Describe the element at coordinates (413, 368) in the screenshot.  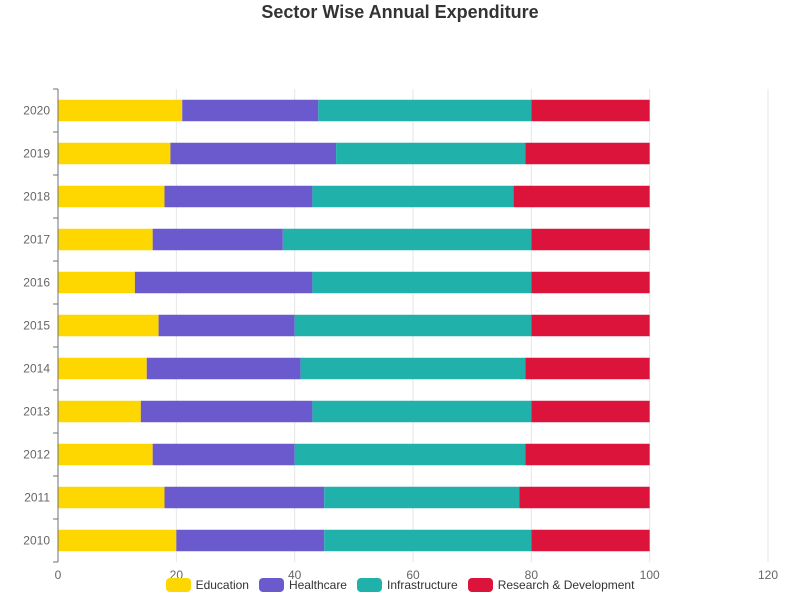
I see `bar-infrastructure-2014` at that location.